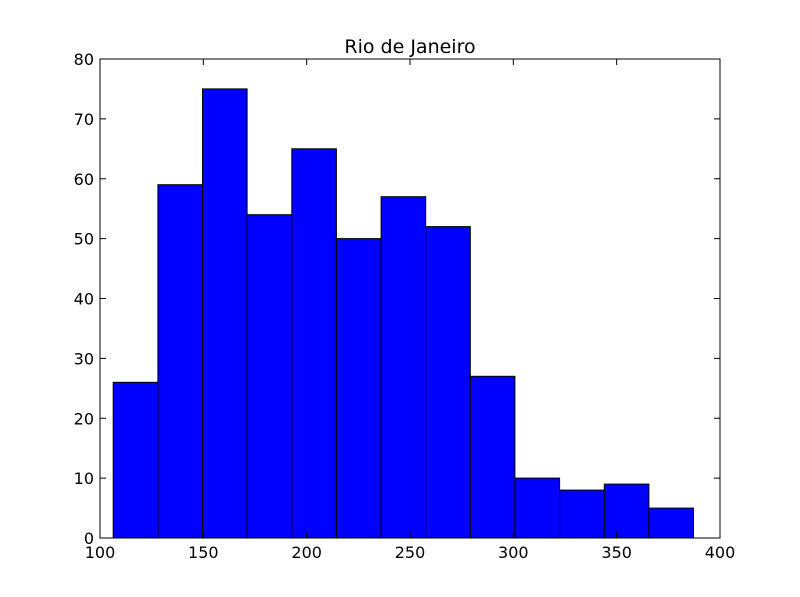 The width and height of the screenshot is (800, 597). What do you see at coordinates (84, 59) in the screenshot?
I see `y-tick-label: 80` at bounding box center [84, 59].